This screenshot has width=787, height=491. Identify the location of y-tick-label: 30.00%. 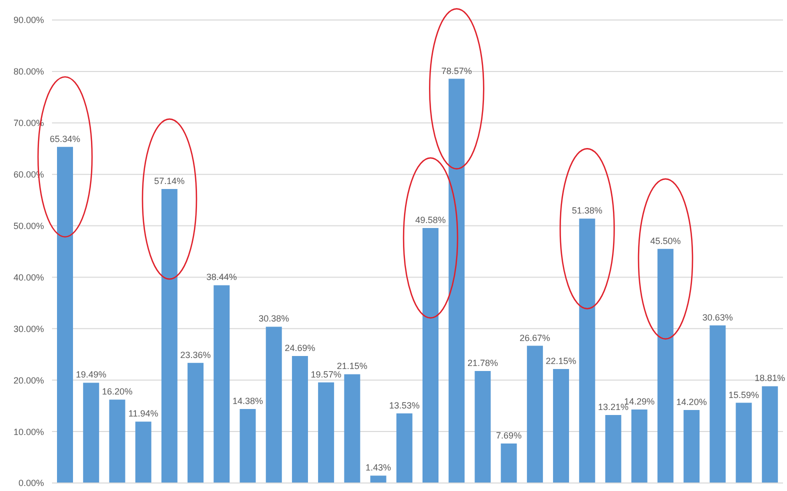
(28, 329).